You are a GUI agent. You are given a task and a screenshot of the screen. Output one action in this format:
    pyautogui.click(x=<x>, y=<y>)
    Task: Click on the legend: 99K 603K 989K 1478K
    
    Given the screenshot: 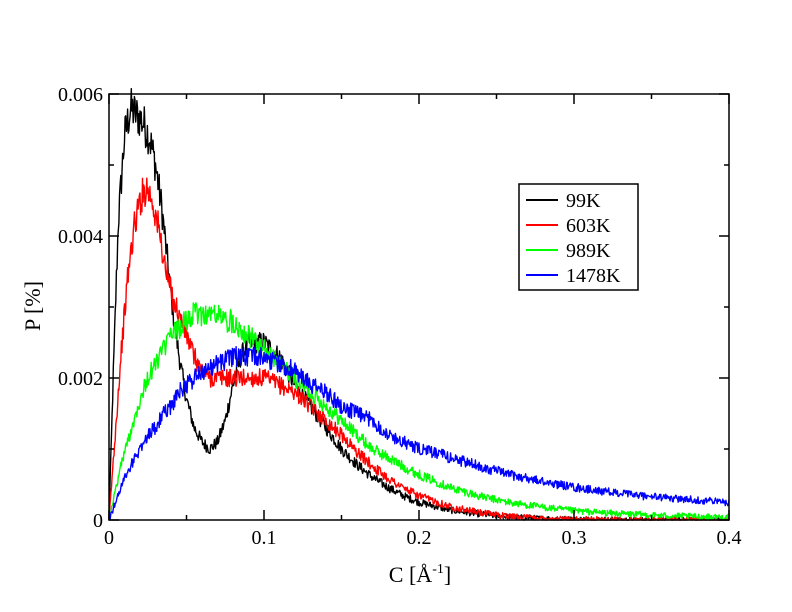 What is the action you would take?
    pyautogui.click(x=578, y=237)
    